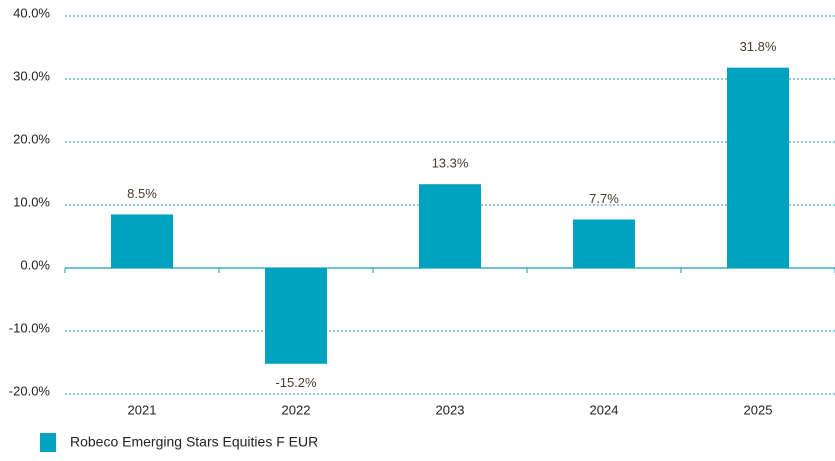  I want to click on legend-label: Robeco Emerging Stars Equities F EUR, so click(194, 442).